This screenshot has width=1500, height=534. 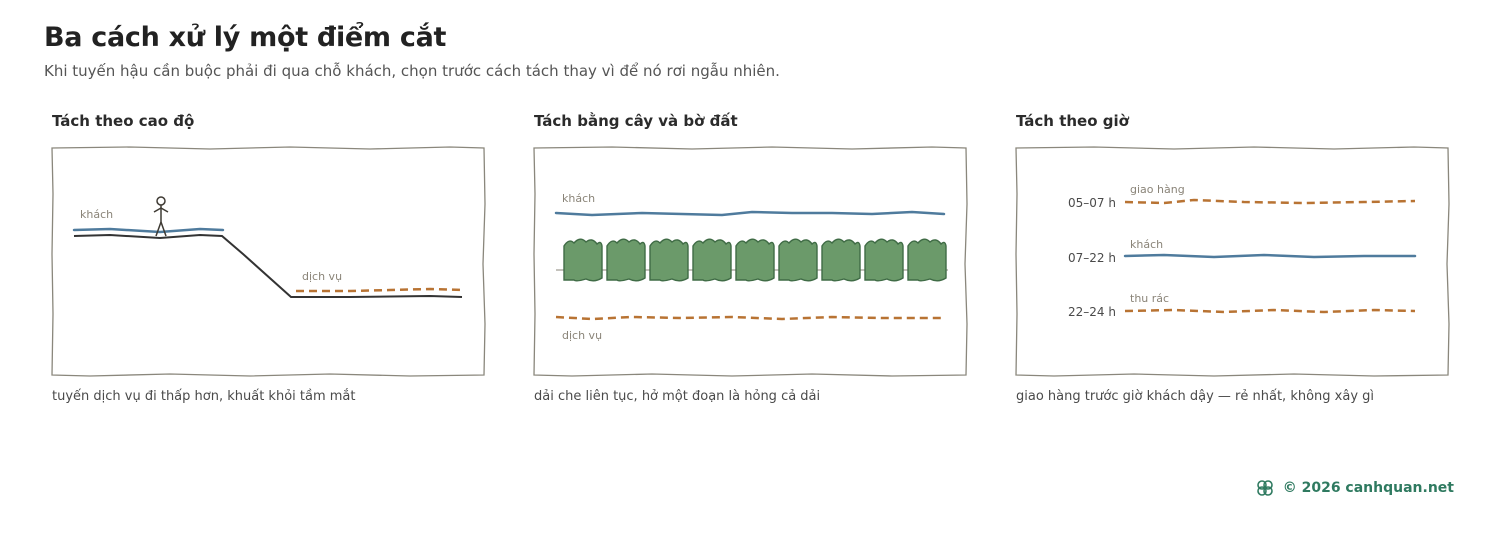 What do you see at coordinates (1368, 488) in the screenshot?
I see `copyright-text: © 2026 canhquan.net` at bounding box center [1368, 488].